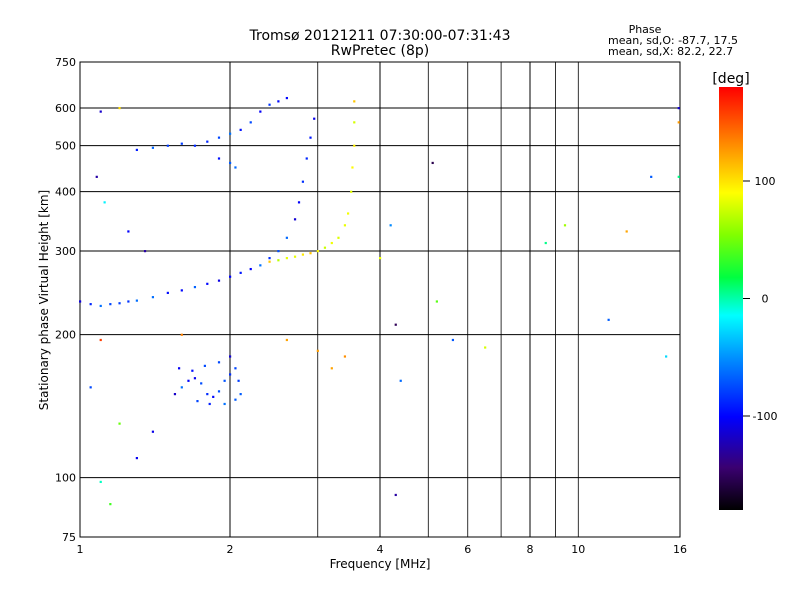  I want to click on x-tick-label: 8, so click(530, 549).